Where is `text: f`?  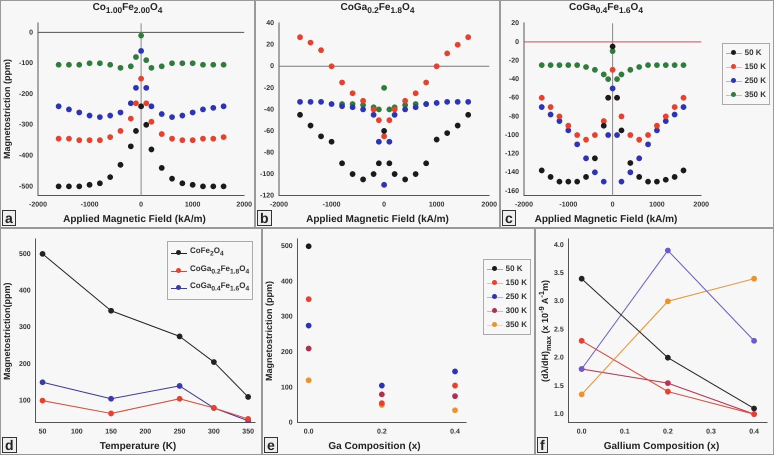 text: f is located at coordinates (542, 445).